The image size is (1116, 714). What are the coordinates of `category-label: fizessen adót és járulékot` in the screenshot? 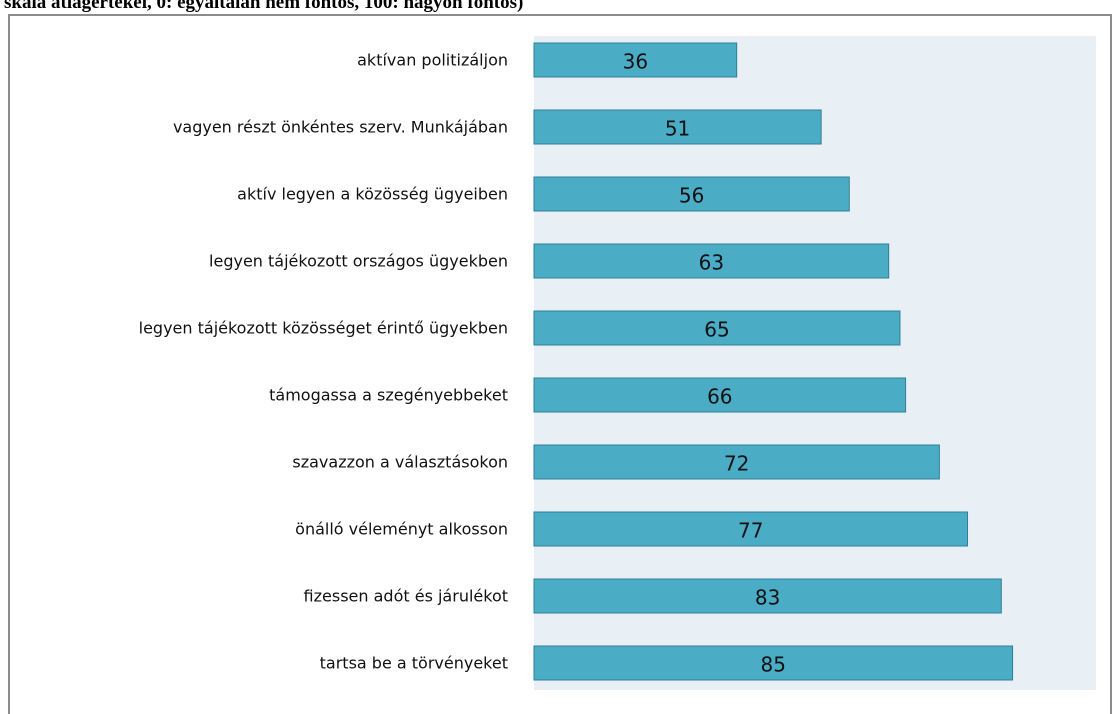 It's located at (406, 596).